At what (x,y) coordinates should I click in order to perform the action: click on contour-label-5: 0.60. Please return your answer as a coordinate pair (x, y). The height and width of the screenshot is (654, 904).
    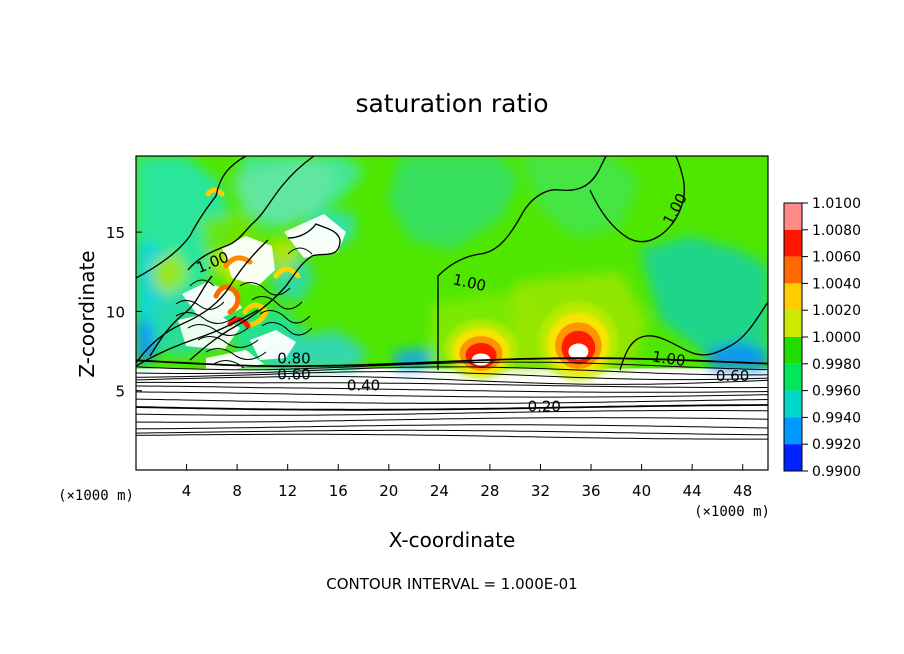
    Looking at the image, I should click on (293, 375).